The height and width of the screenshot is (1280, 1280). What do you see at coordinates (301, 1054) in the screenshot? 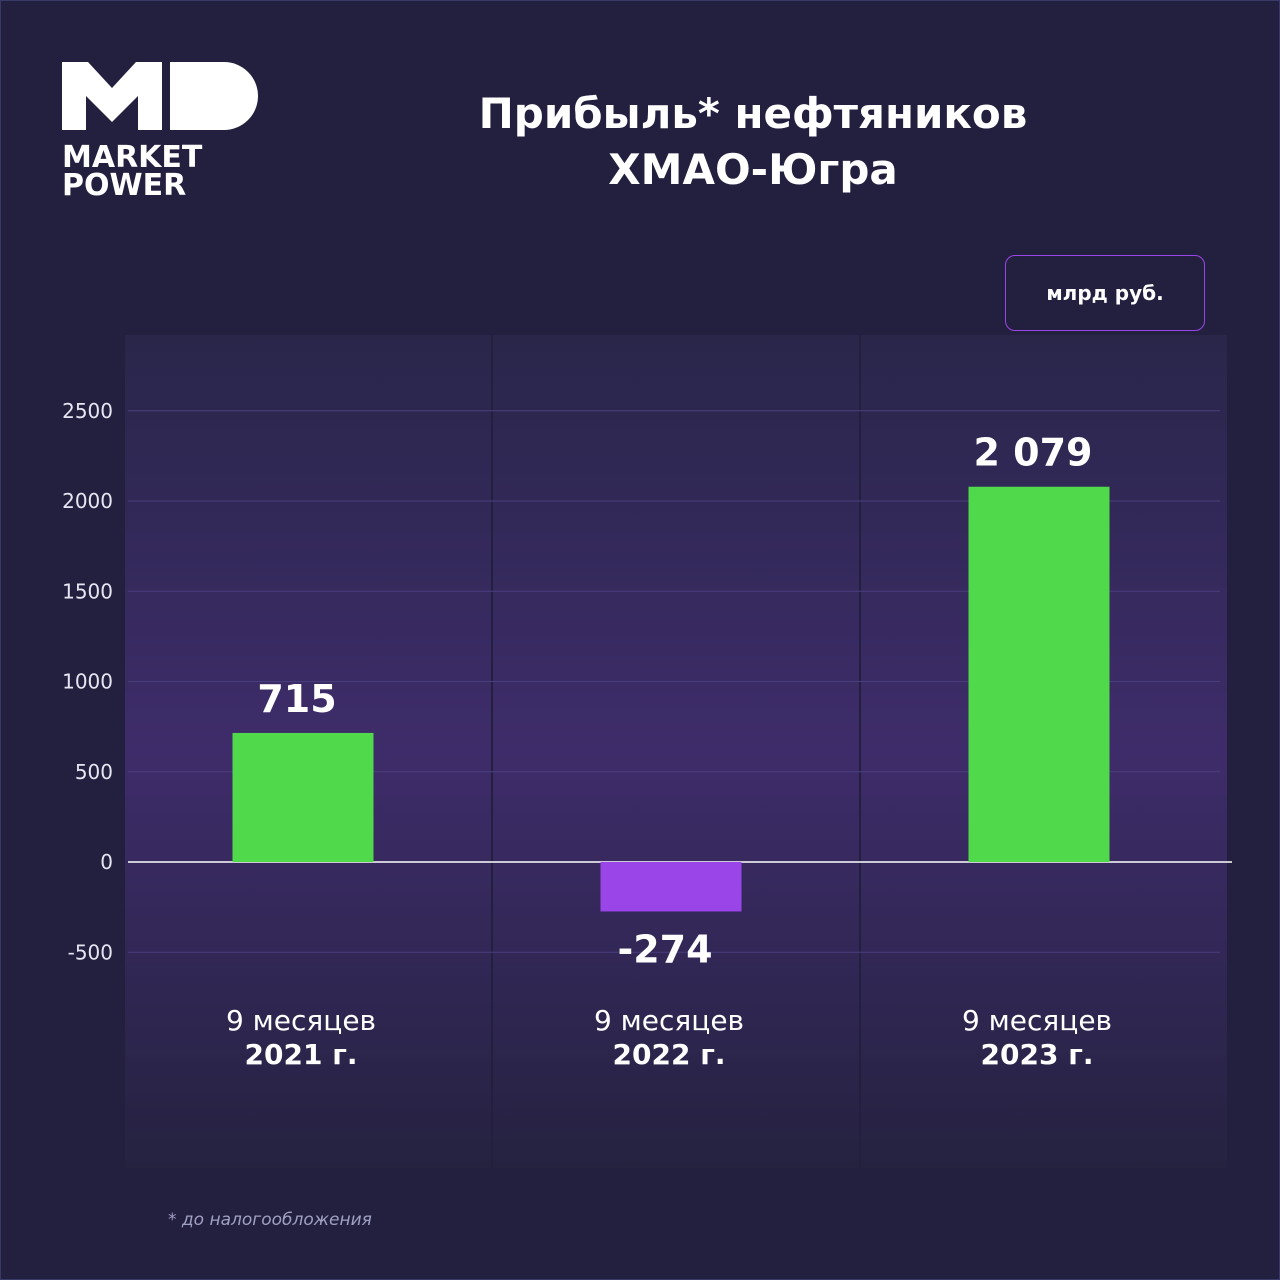
I see `x-label-year-1: 2021 г.` at bounding box center [301, 1054].